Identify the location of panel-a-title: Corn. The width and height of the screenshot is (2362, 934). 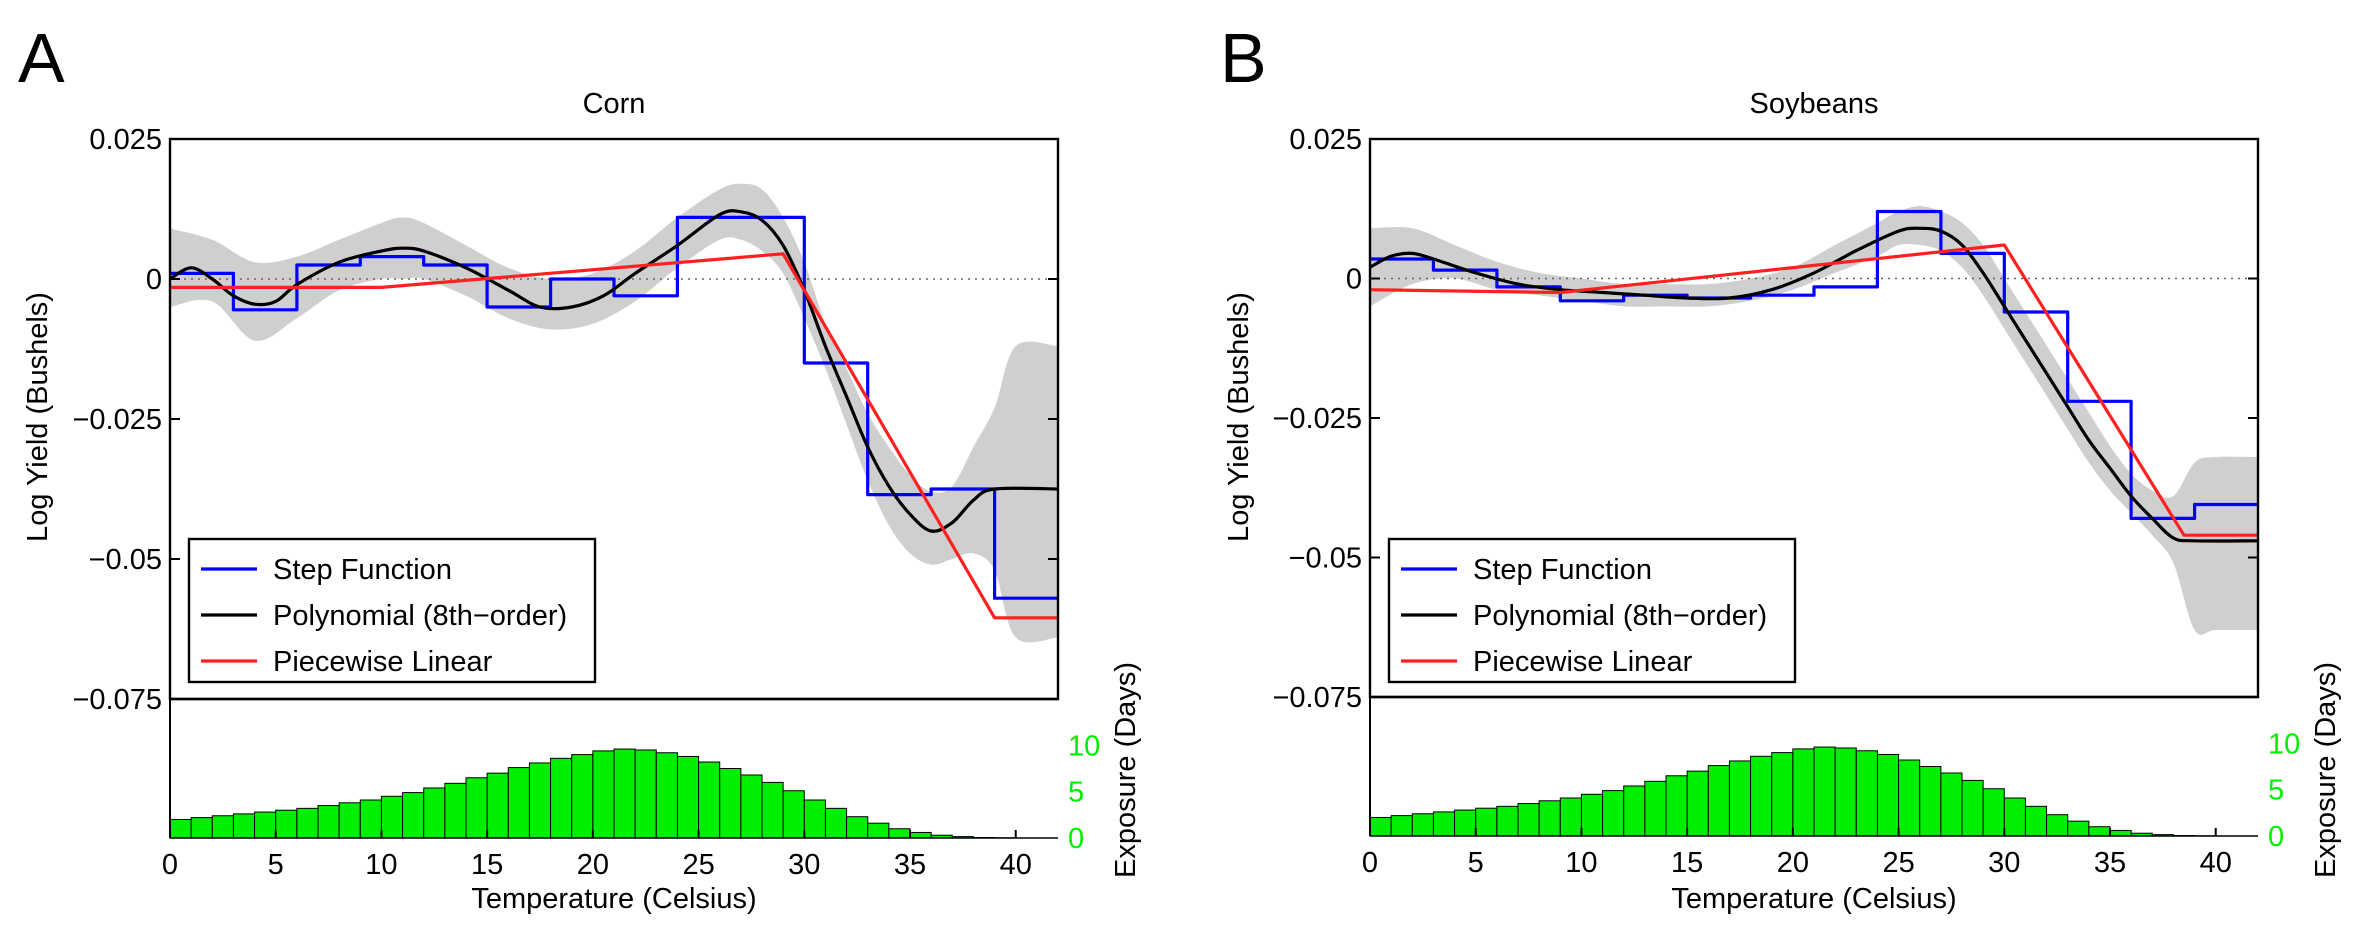
(614, 104).